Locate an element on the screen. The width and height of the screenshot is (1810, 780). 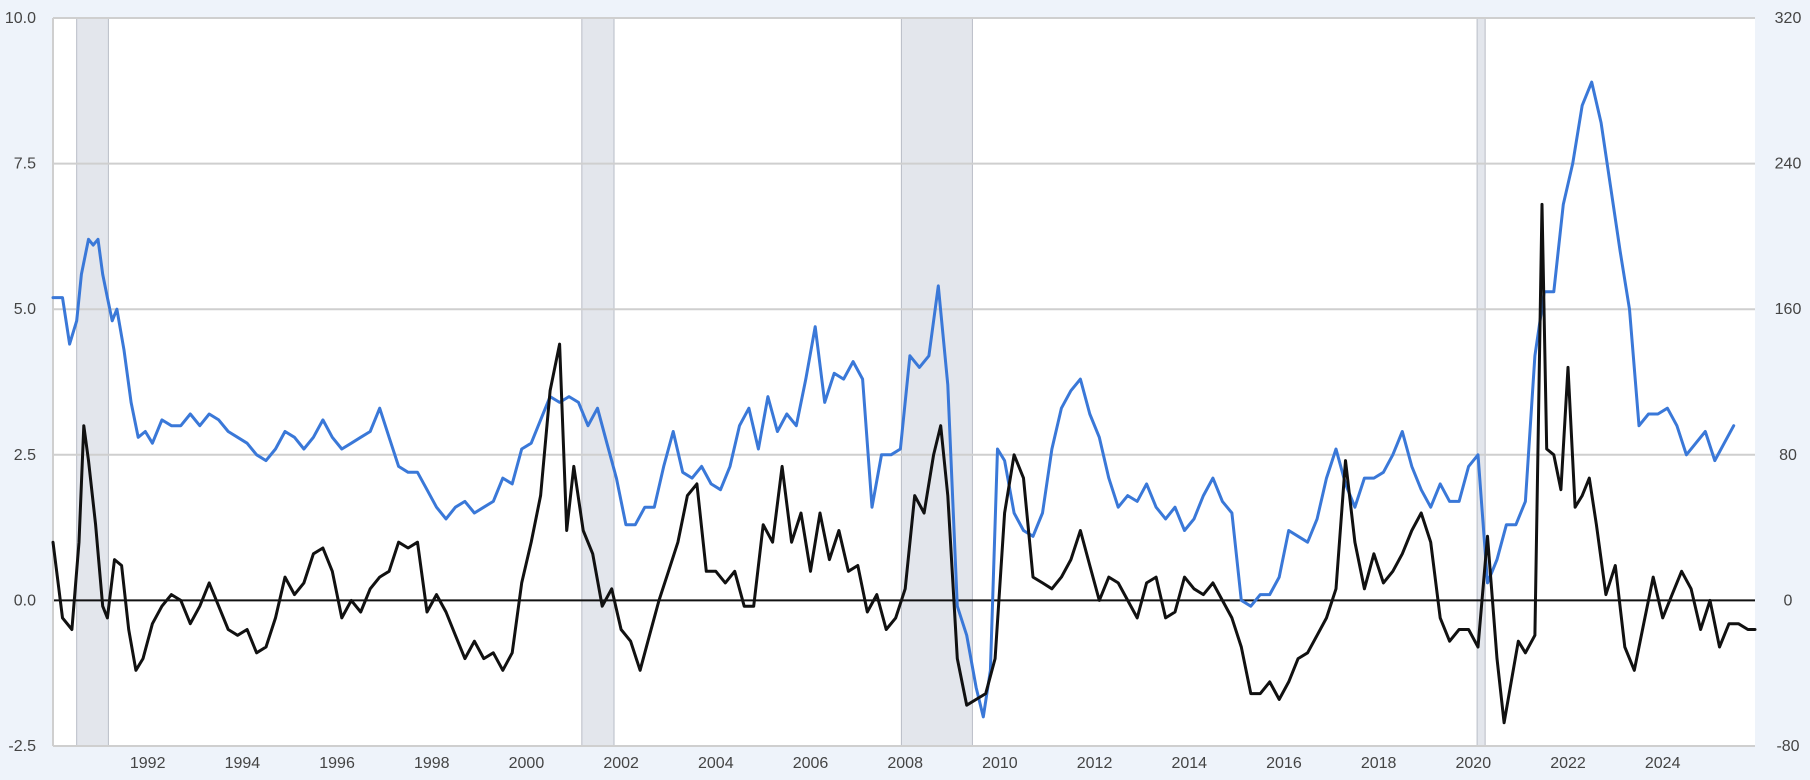
x-tick-label: 2014 is located at coordinates (1189, 763).